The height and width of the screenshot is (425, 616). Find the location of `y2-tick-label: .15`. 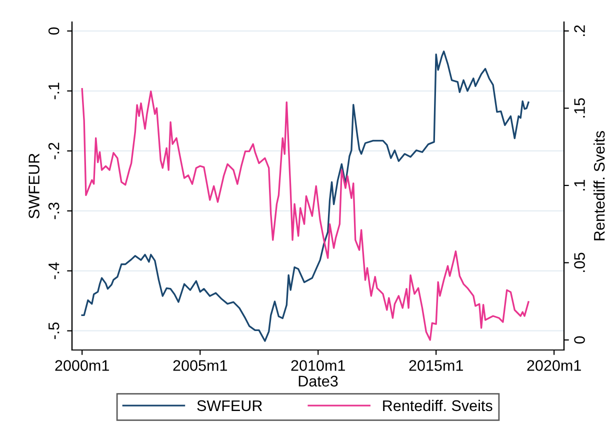

y2-tick-label: .15 is located at coordinates (579, 108).